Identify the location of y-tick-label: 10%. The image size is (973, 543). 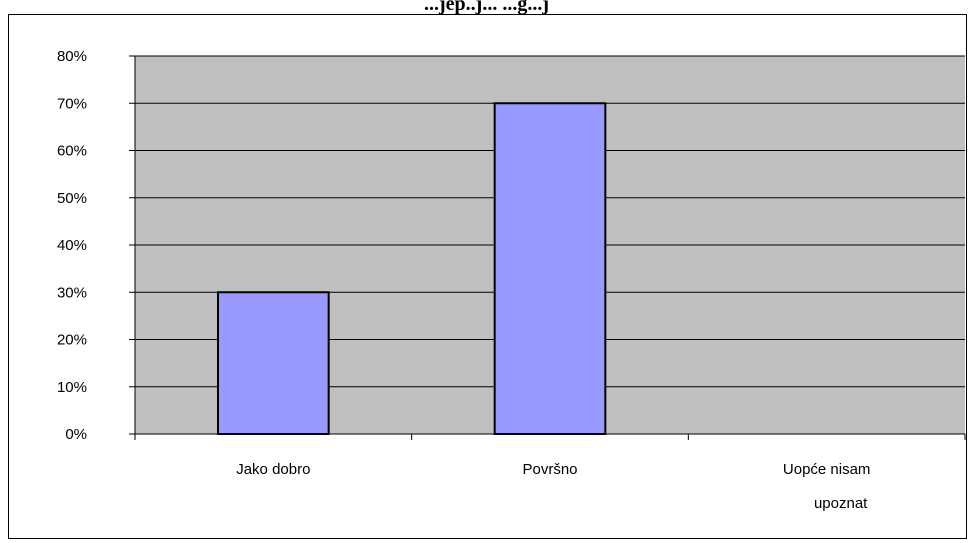
(72, 387).